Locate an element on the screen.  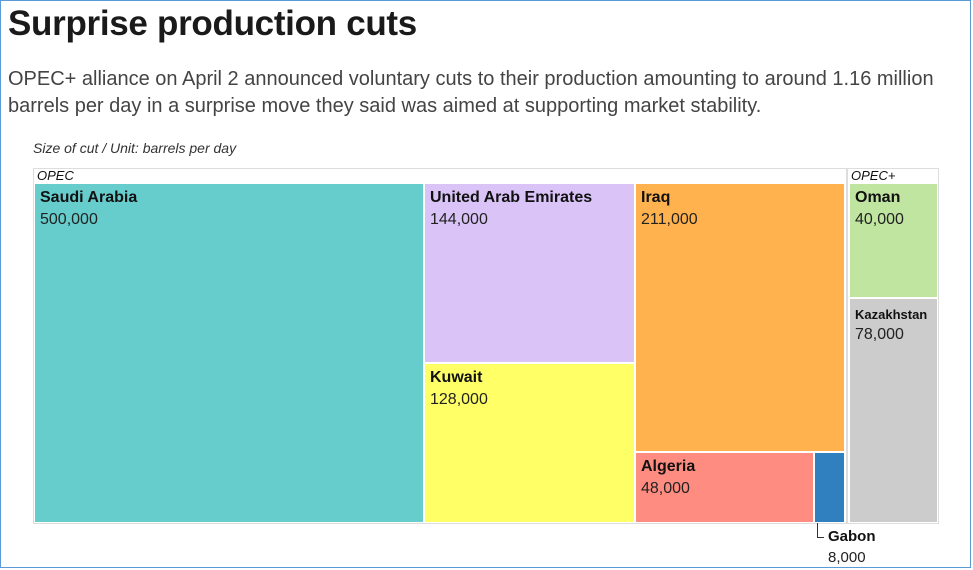
group-label-opec: OPEC is located at coordinates (55, 175).